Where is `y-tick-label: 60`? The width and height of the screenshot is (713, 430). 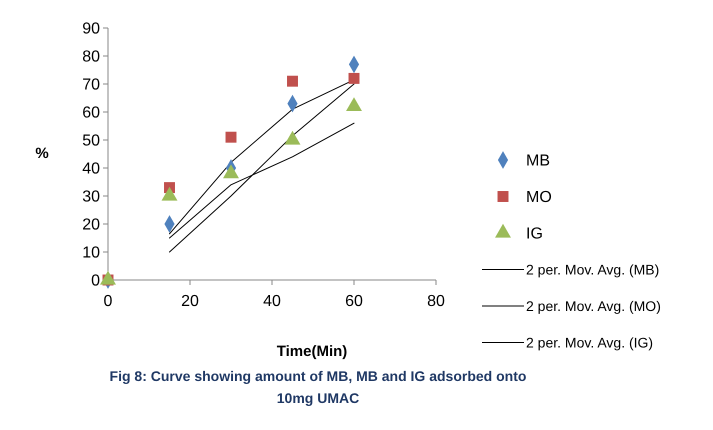
y-tick-label: 60 is located at coordinates (91, 113).